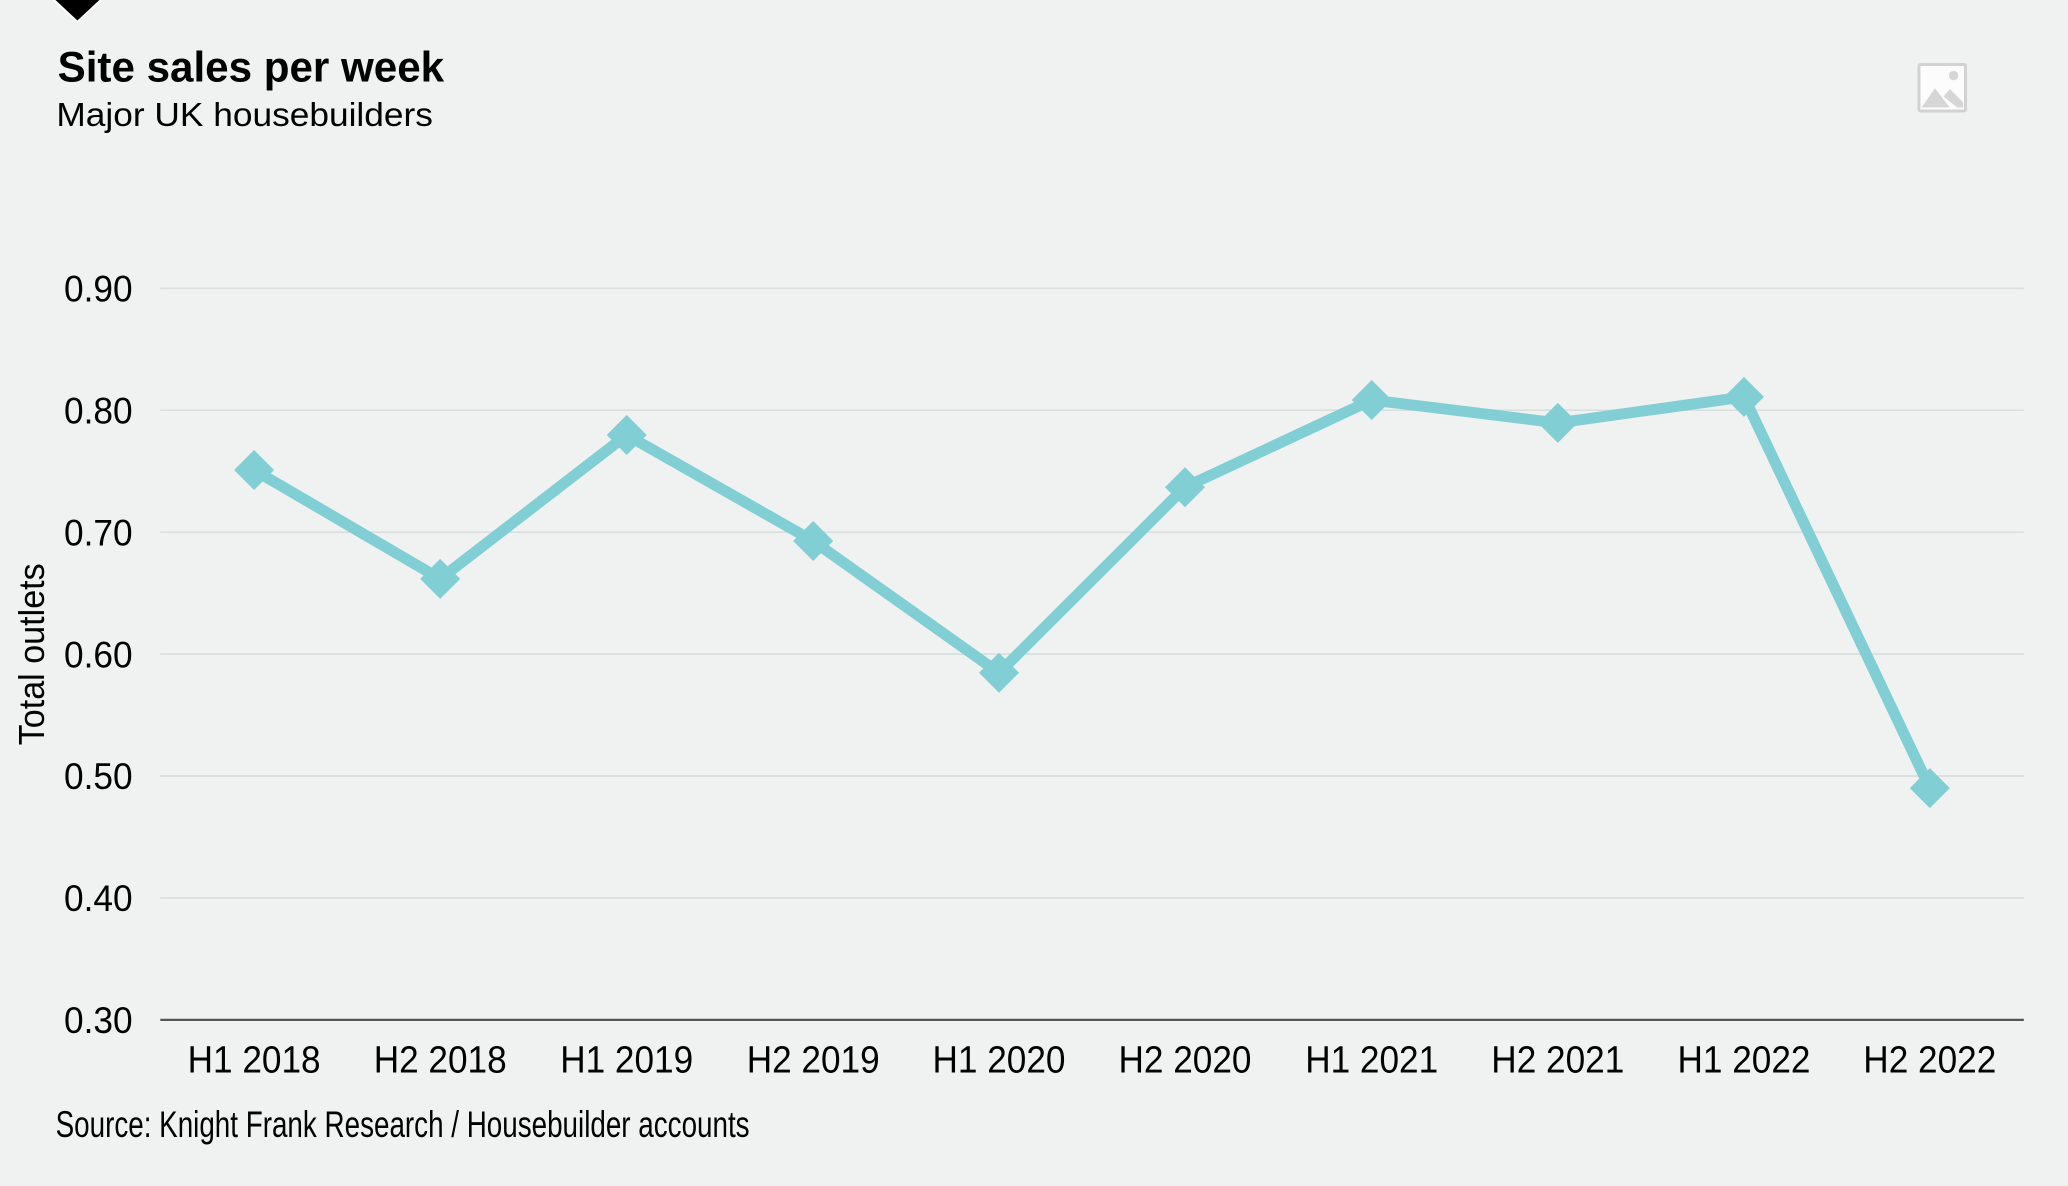 This screenshot has height=1186, width=2068. What do you see at coordinates (813, 1060) in the screenshot?
I see `svg-text: H2 2019` at bounding box center [813, 1060].